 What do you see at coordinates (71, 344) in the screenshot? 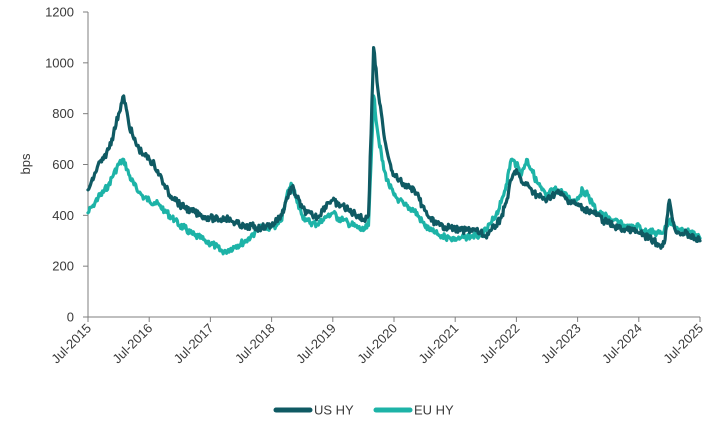
I see `x-tick-label: Jul-2015` at bounding box center [71, 344].